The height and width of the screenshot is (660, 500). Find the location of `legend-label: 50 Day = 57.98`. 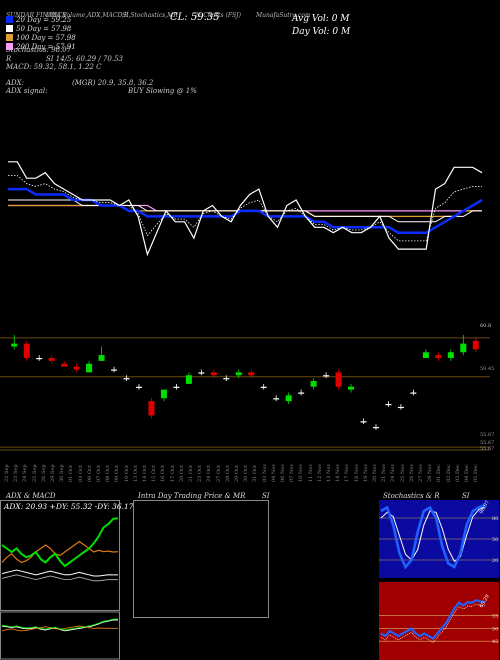

legend-label: 50 Day = 57.98 is located at coordinates (44, 29).